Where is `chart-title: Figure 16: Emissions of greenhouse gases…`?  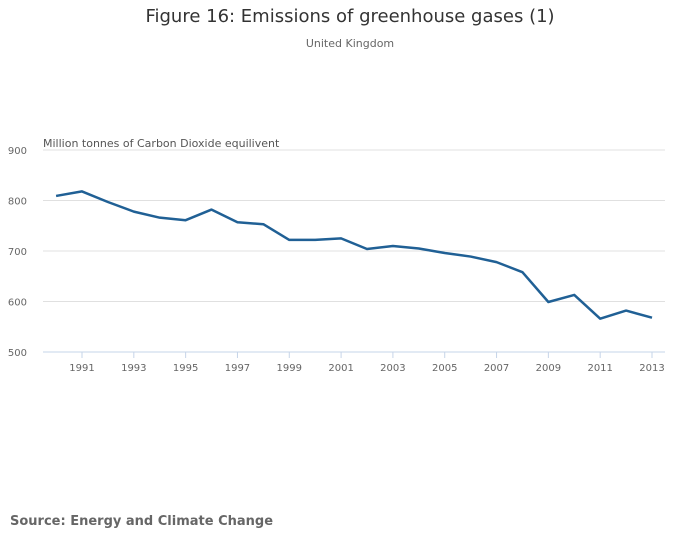 chart-title: Figure 16: Emissions of greenhouse gases… is located at coordinates (350, 16).